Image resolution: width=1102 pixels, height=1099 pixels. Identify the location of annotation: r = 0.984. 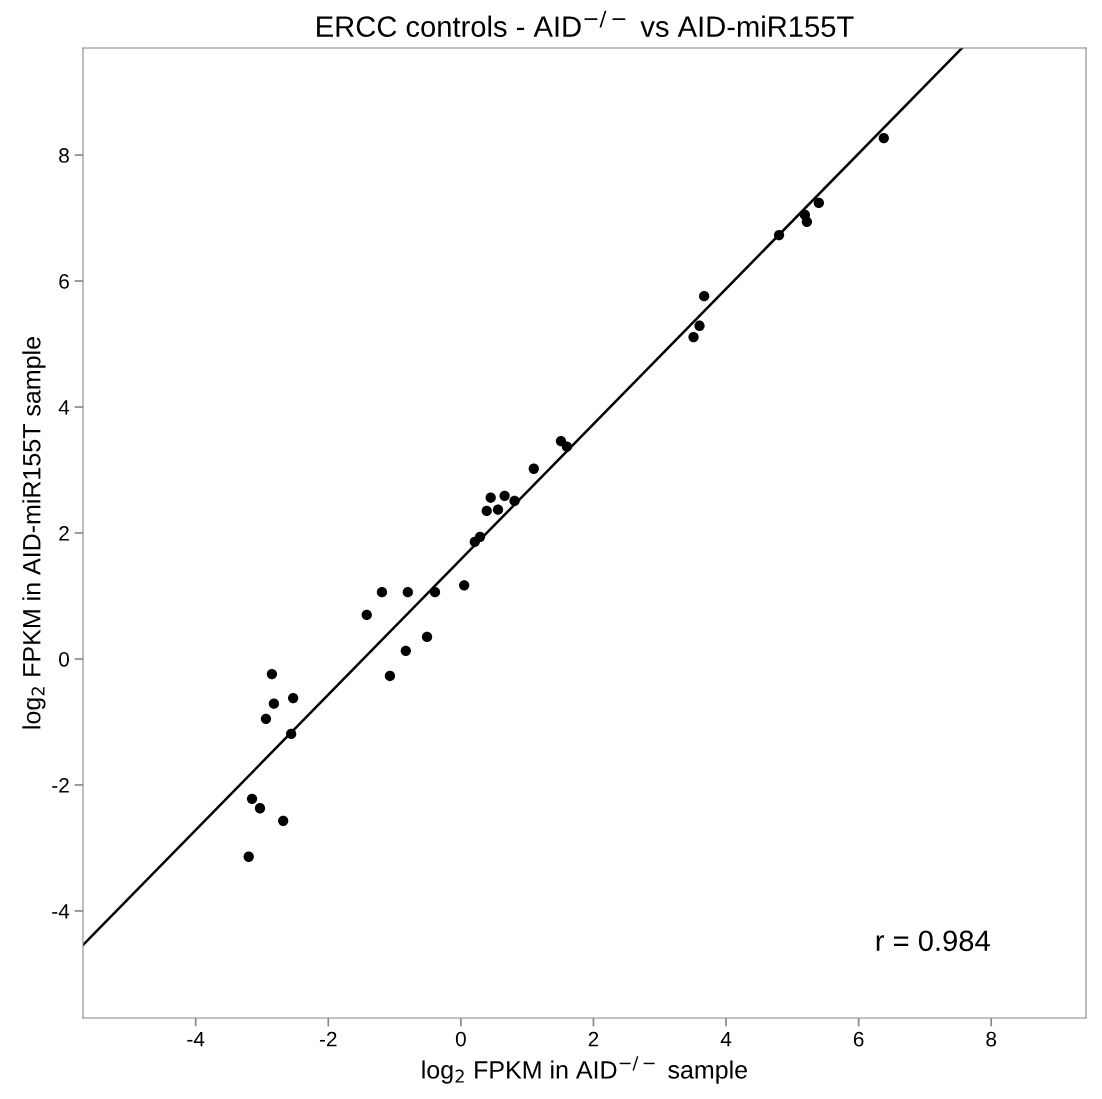
(933, 941).